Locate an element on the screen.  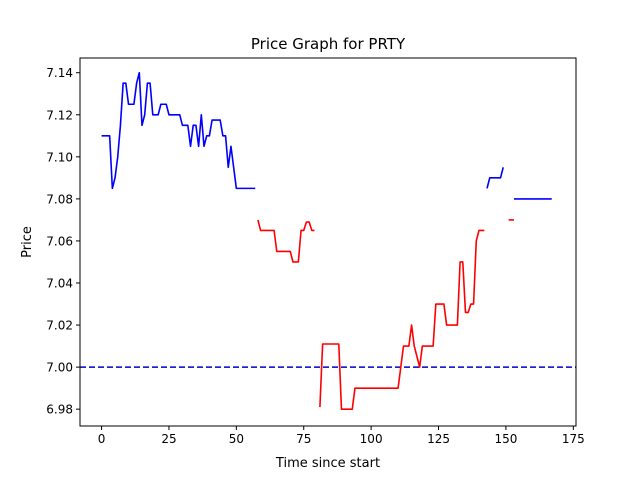
y-axis: 6.98 7.00 7.02 7.04 7.06 7.08 7.10 7.12 7.14 is located at coordinates (63, 241).